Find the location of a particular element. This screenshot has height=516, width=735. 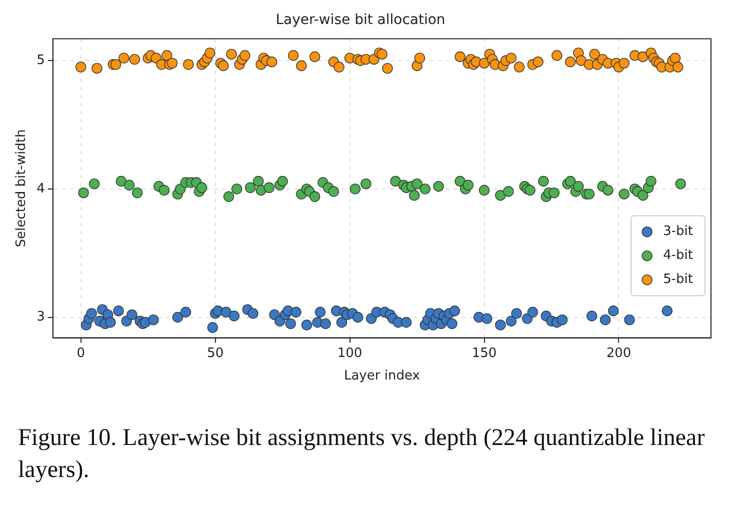

x-tick-label: 50 is located at coordinates (215, 353).